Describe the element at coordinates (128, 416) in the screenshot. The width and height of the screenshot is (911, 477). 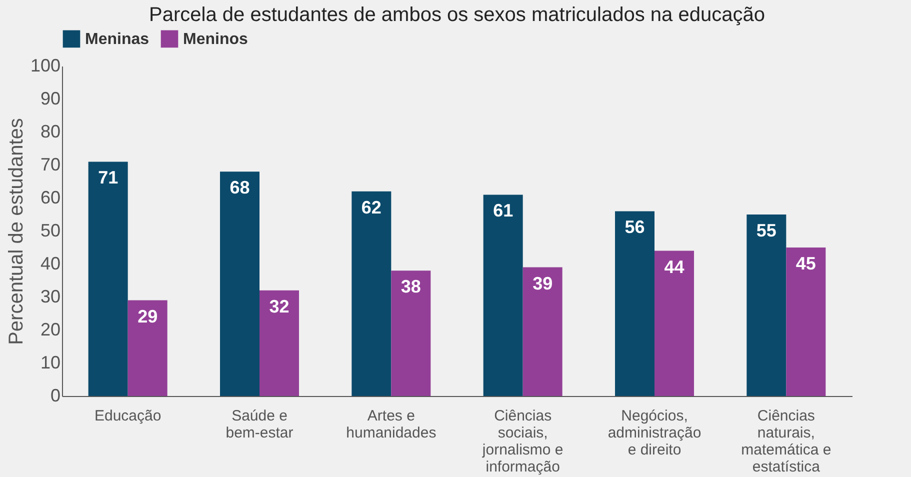
I see `x-tick-label: Educação` at that location.